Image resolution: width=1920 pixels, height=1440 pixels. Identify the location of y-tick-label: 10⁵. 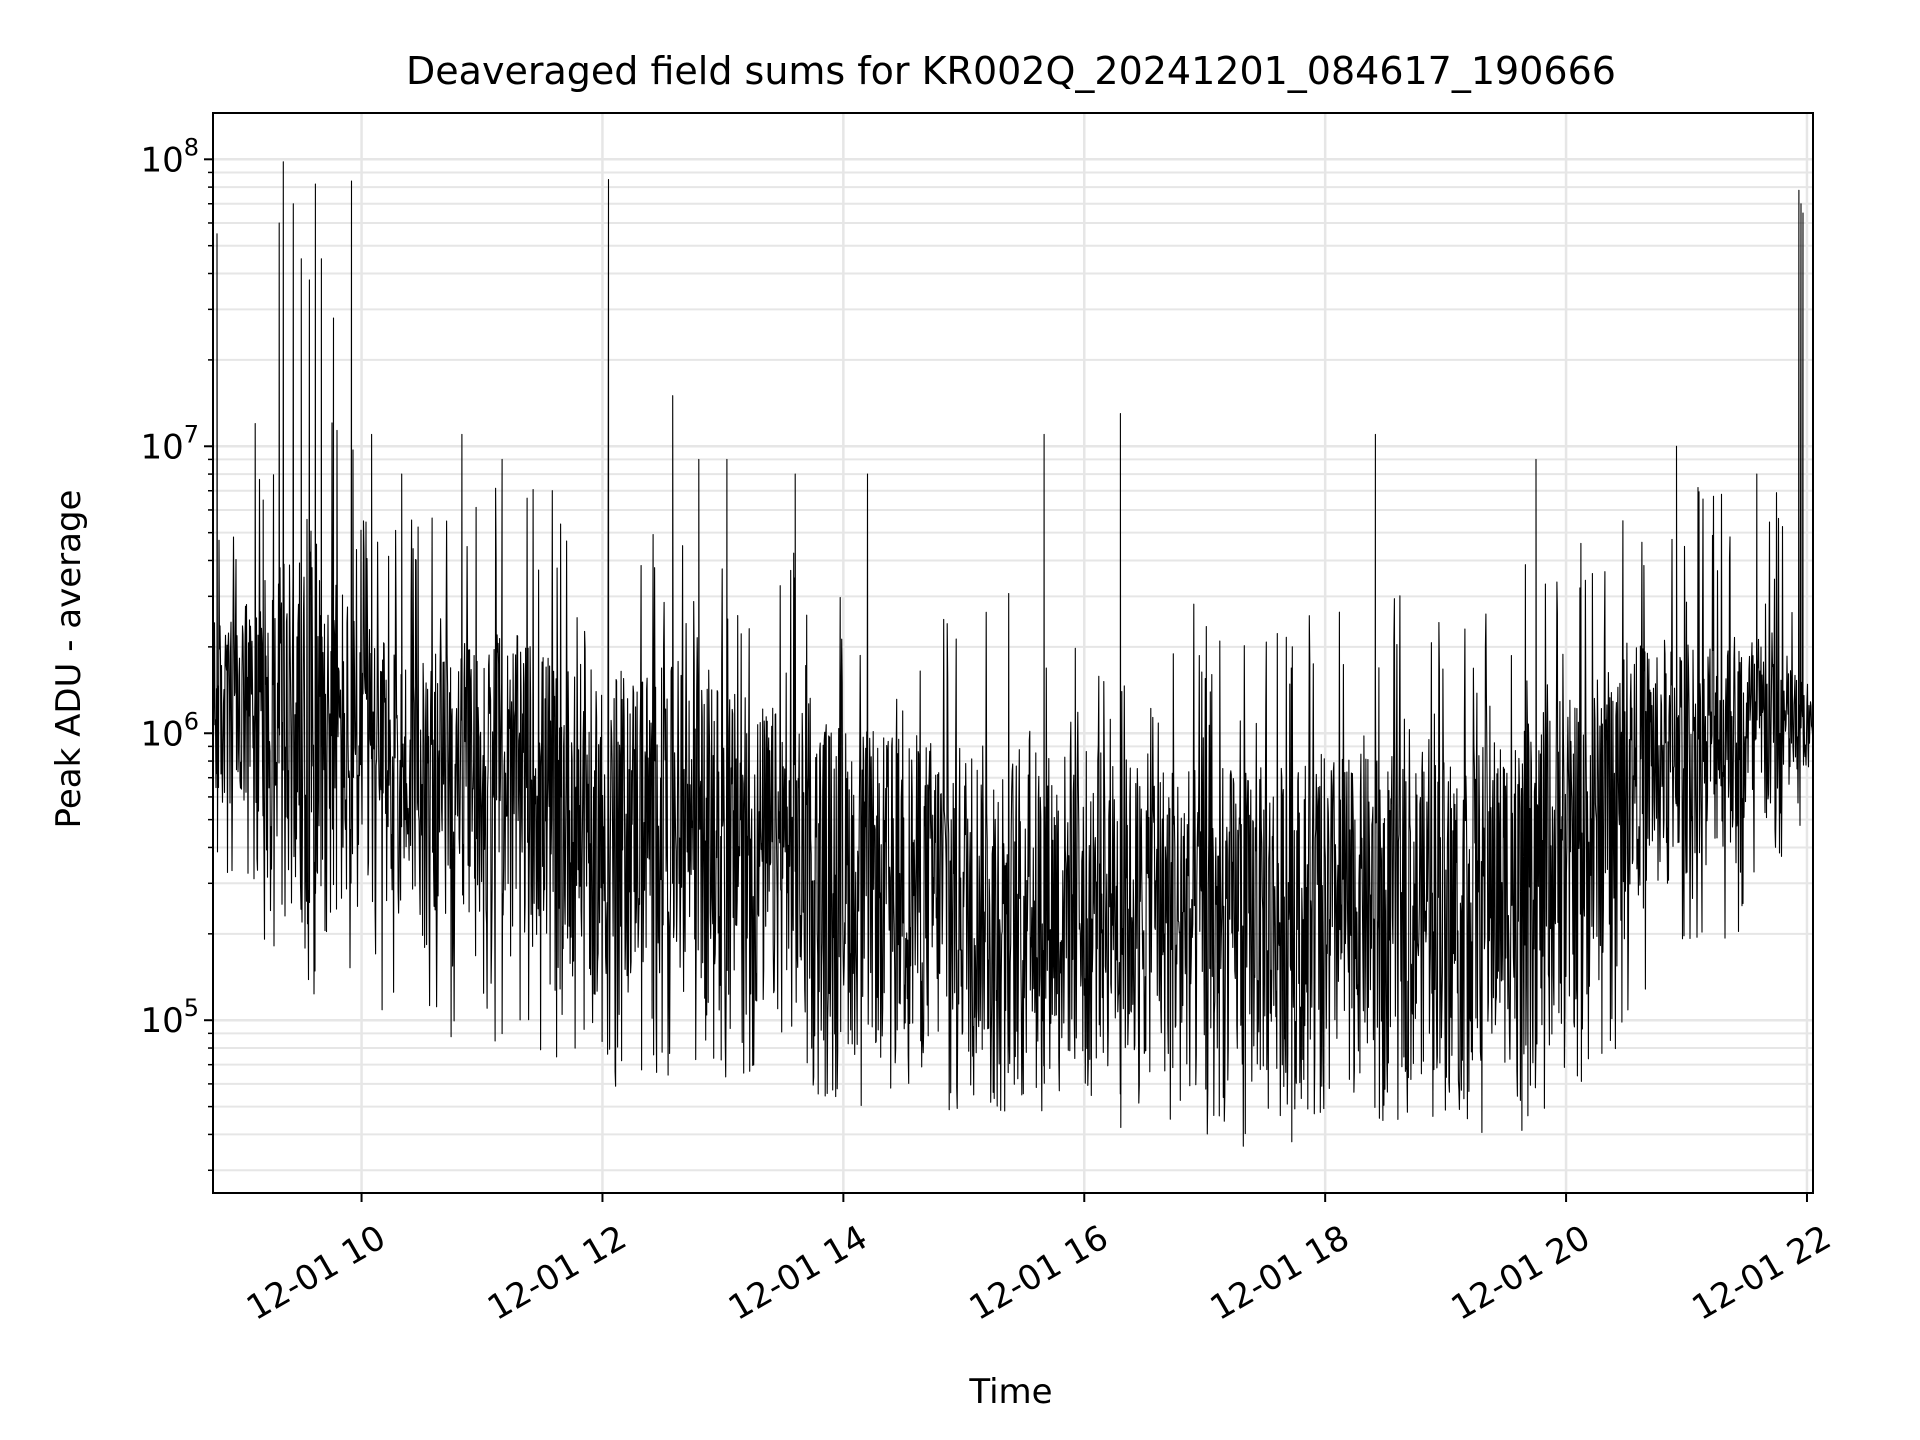
(169, 1017).